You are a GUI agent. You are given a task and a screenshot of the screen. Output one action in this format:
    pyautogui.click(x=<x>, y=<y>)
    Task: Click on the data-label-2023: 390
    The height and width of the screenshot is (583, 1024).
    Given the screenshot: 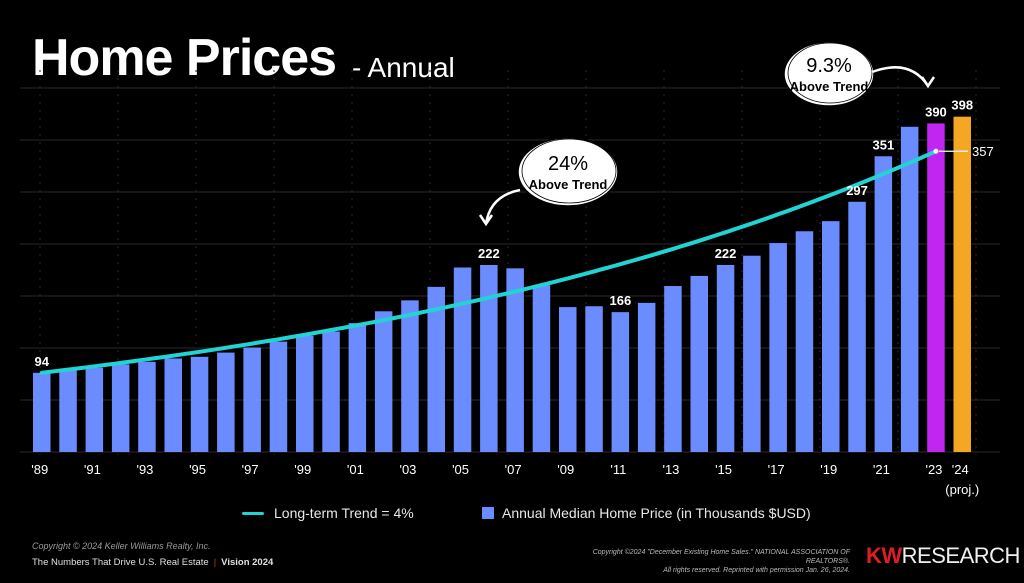 What is the action you would take?
    pyautogui.click(x=936, y=111)
    